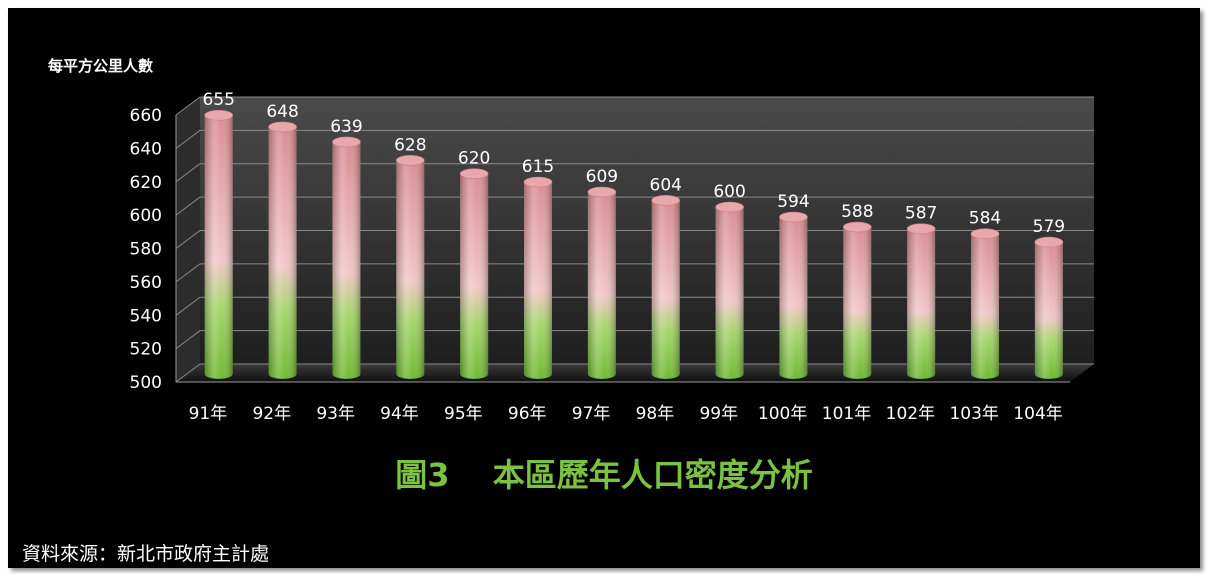 The width and height of the screenshot is (1210, 574). I want to click on y-tick-label: 620, so click(146, 183).